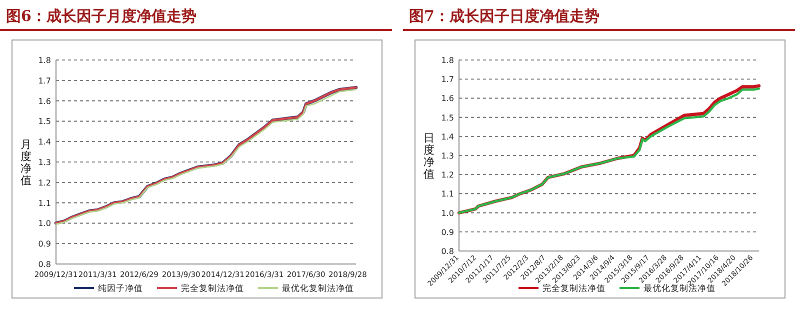 The height and width of the screenshot is (332, 795). I want to click on legend-label: 纯因子净值, so click(120, 288).